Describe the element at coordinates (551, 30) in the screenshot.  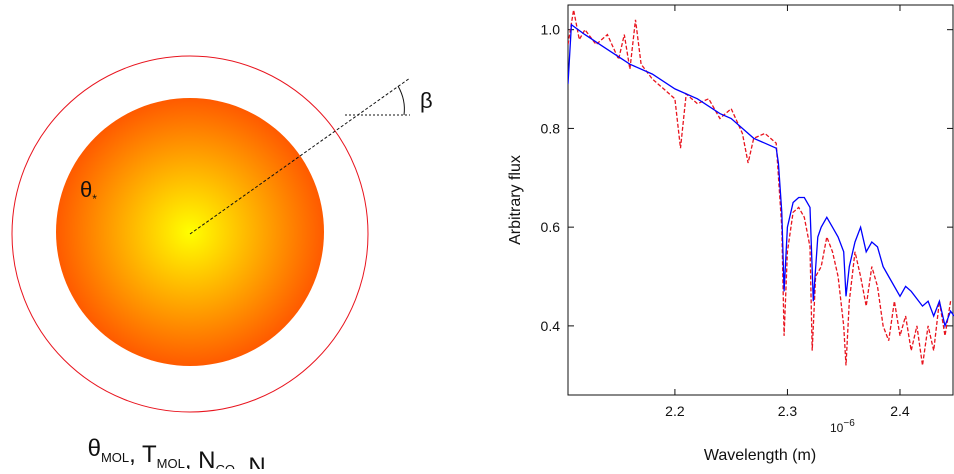
I see `y-tick-label: 1.0` at that location.